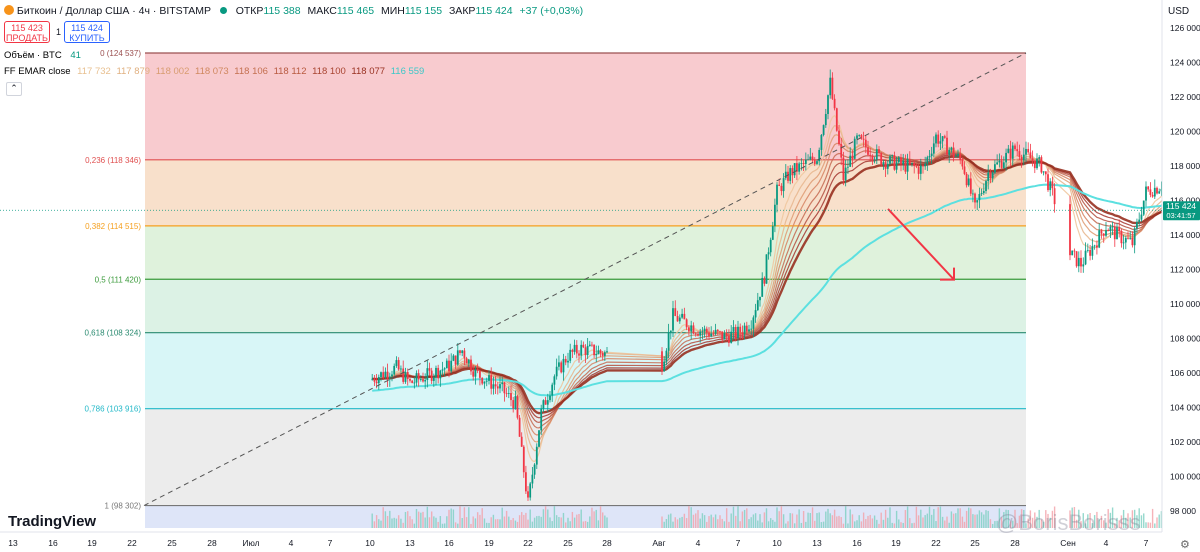  What do you see at coordinates (120, 53) in the screenshot?
I see `fib-label: 0 (124 537)` at bounding box center [120, 53].